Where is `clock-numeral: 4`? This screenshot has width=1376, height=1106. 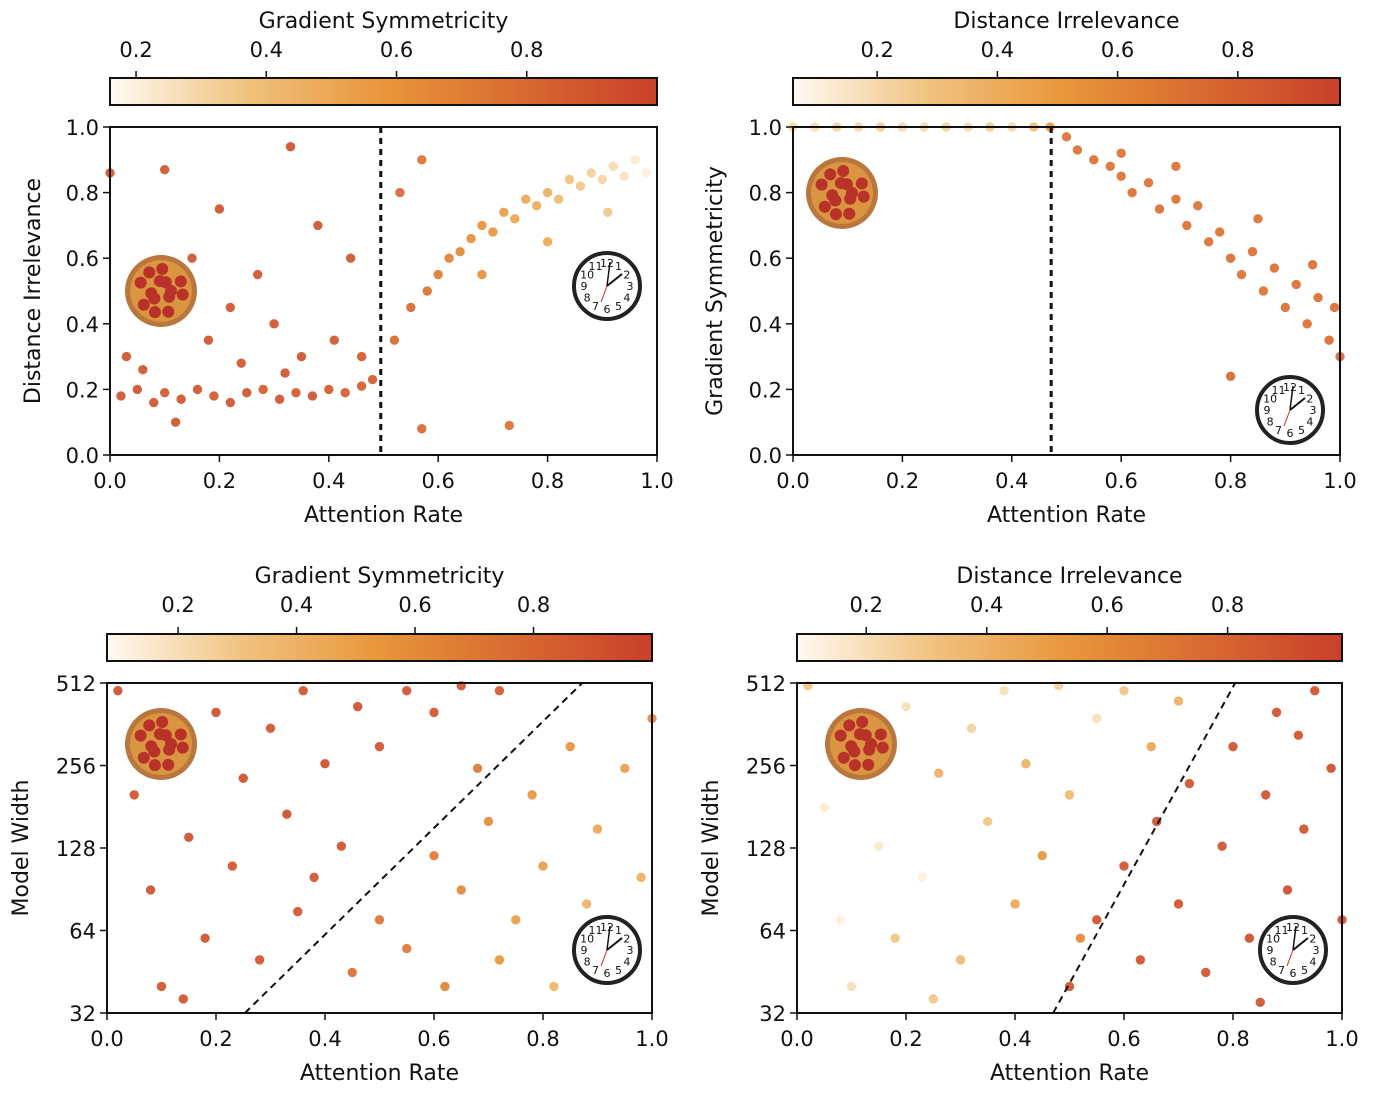
clock-numeral: 4 is located at coordinates (1309, 422).